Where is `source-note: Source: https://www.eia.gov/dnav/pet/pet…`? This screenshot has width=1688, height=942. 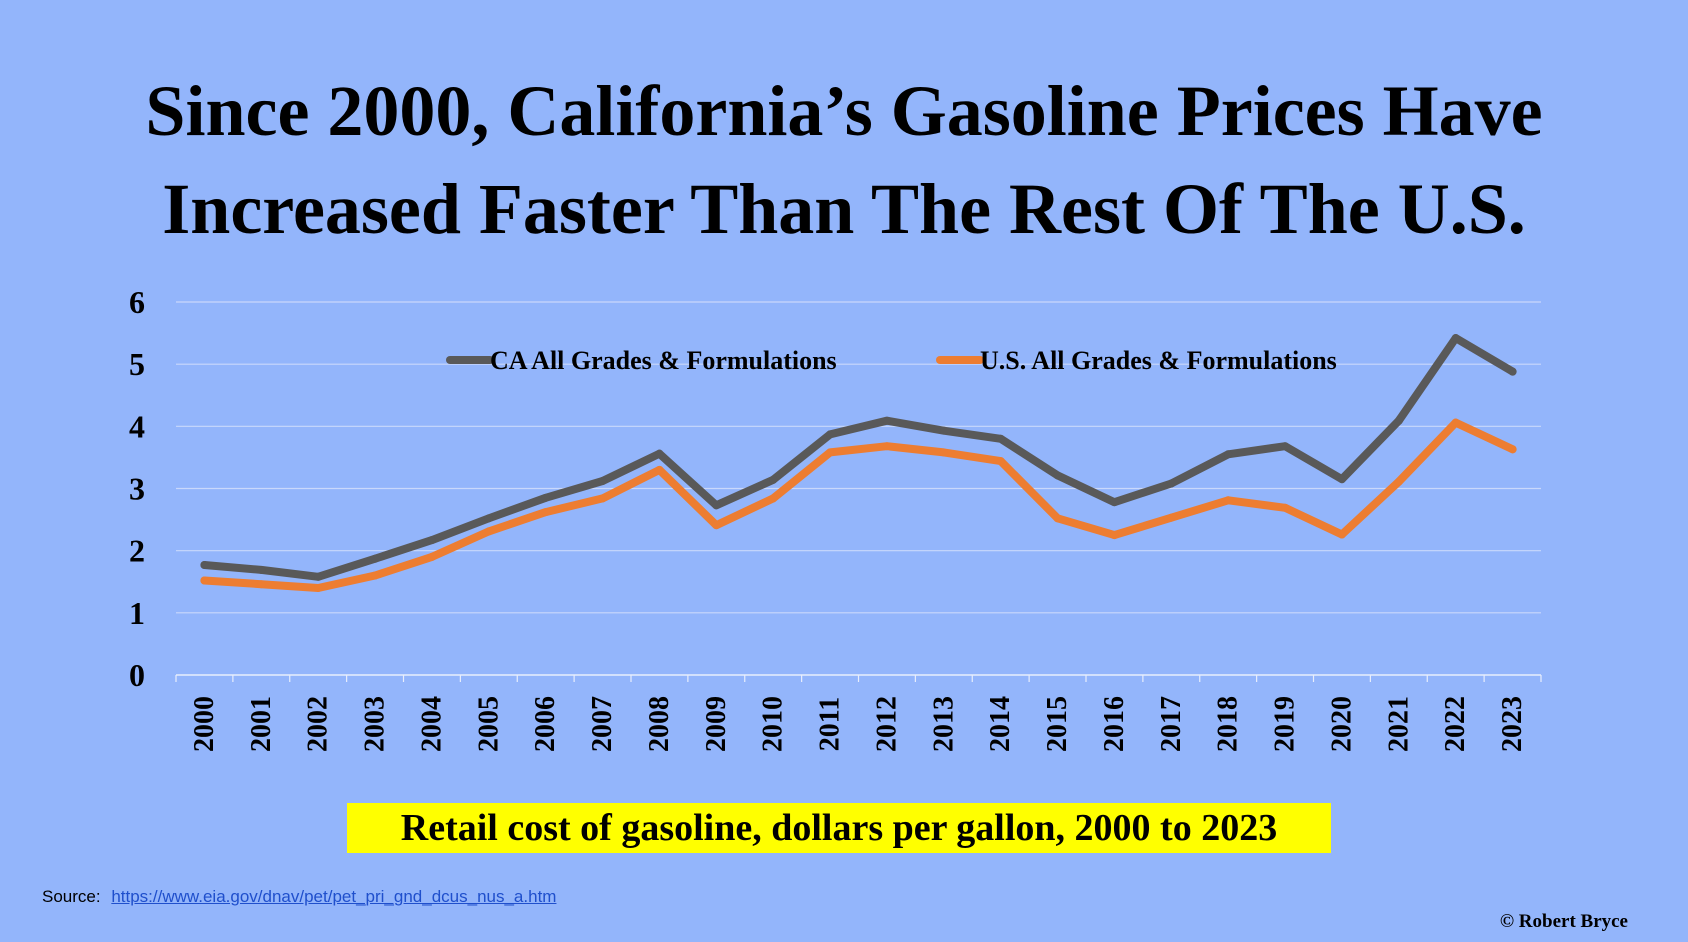 source-note: Source: https://www.eia.gov/dnav/pet/pet… is located at coordinates (299, 897).